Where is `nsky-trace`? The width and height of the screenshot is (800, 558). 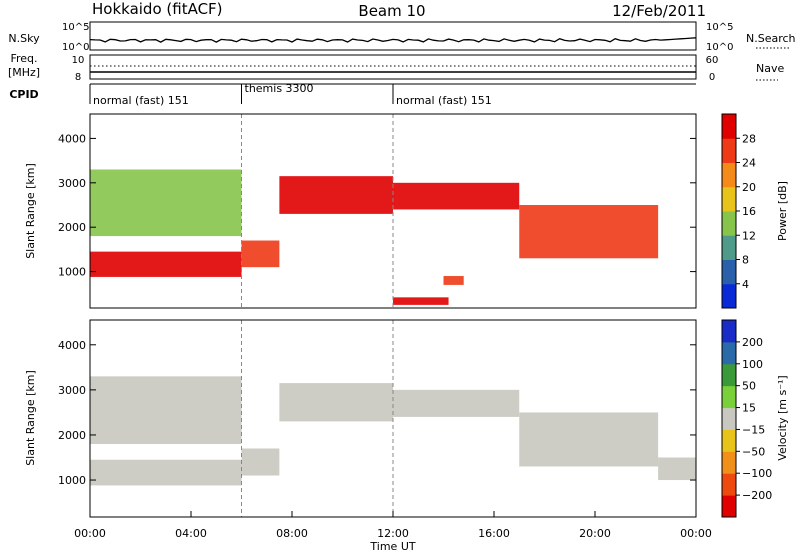
nsky-trace is located at coordinates (393, 40).